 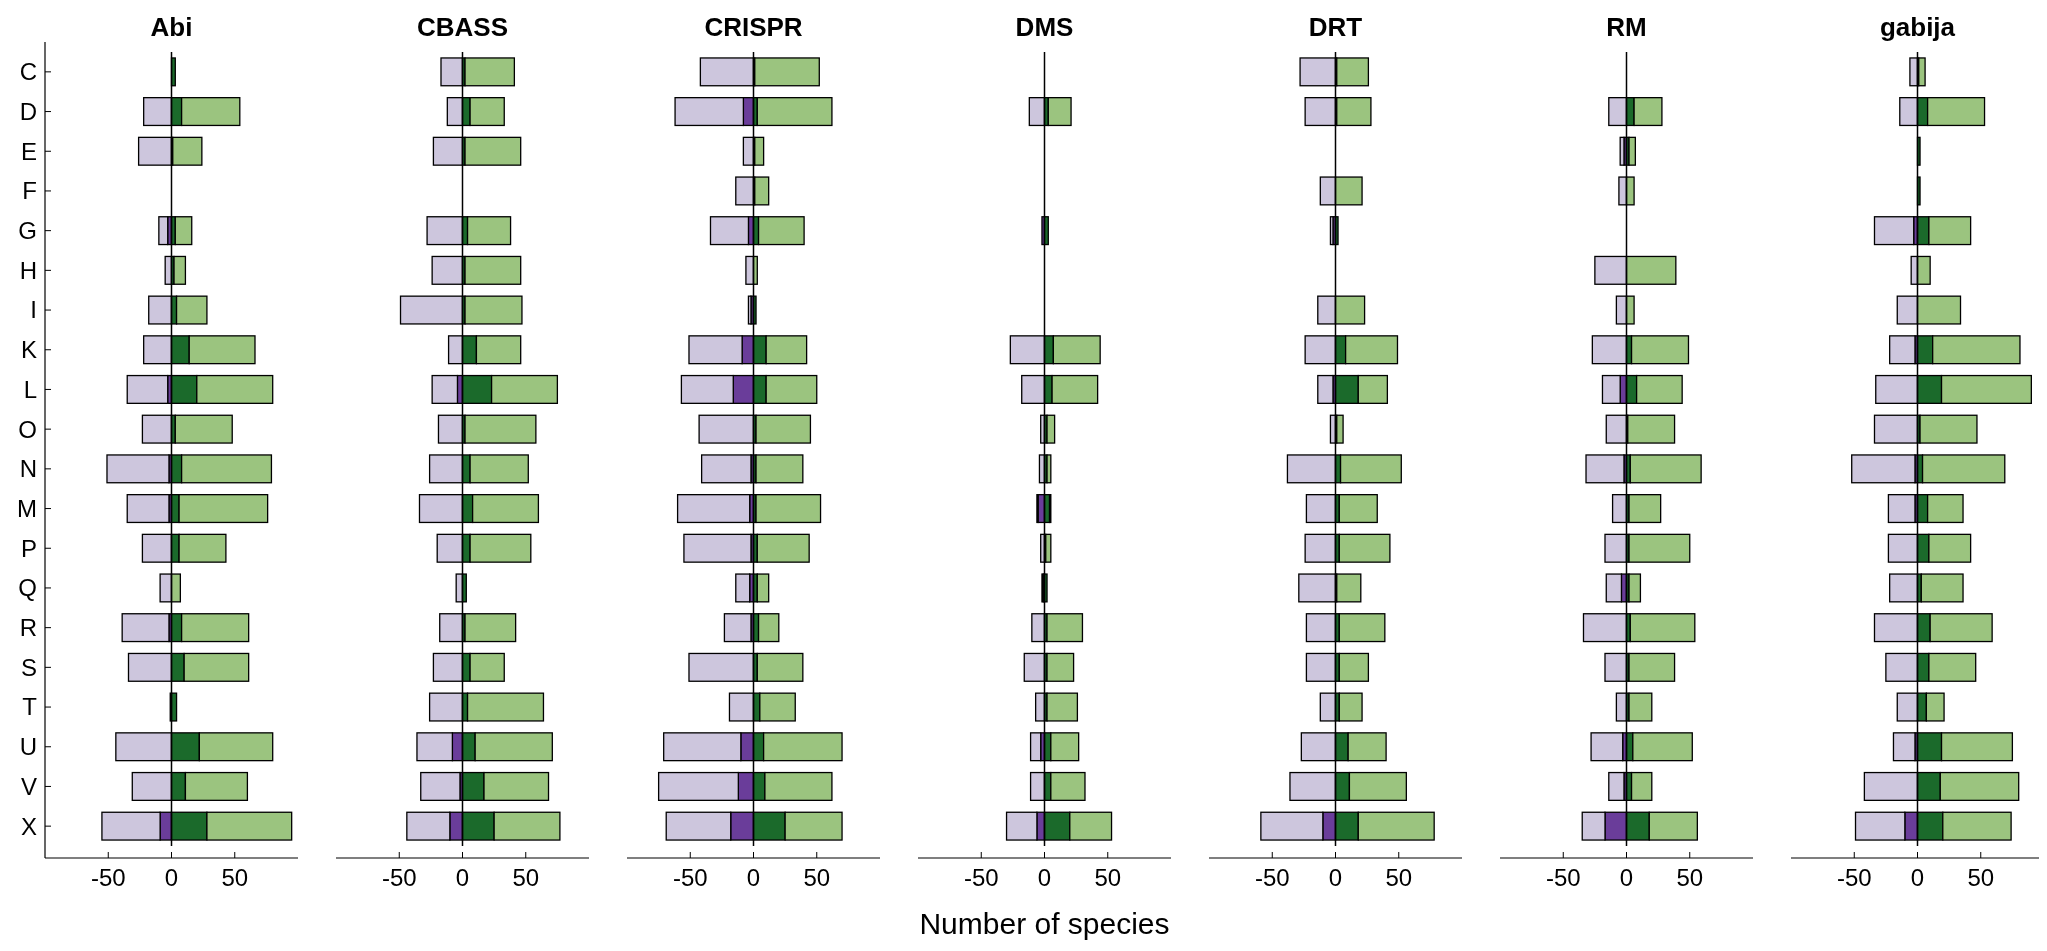 I want to click on y-tick-label: V, so click(x=28, y=786).